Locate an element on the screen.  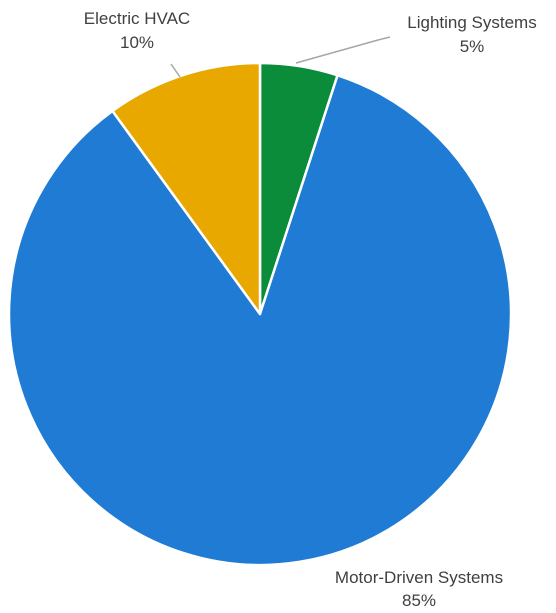
data-label-electric-hvac: Electric HVAC 10% is located at coordinates (137, 30).